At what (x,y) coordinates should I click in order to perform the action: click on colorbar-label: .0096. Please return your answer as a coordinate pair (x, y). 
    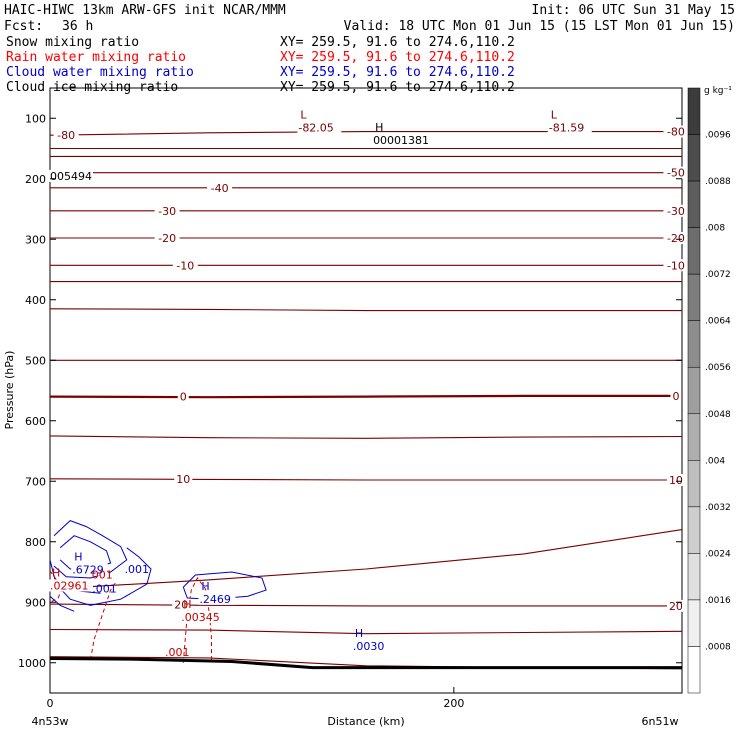
    Looking at the image, I should click on (718, 136).